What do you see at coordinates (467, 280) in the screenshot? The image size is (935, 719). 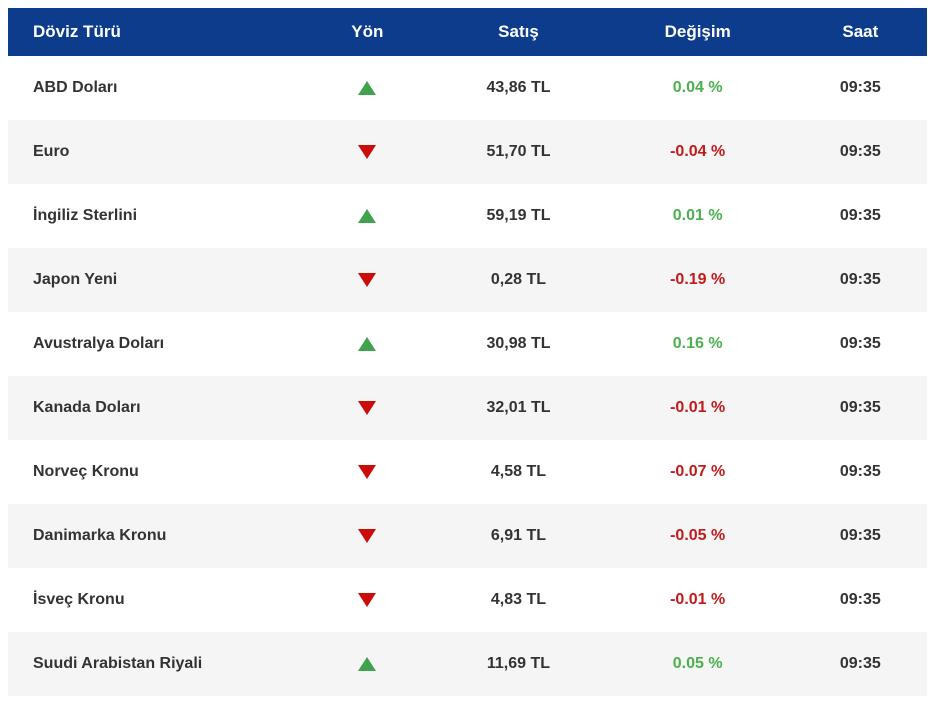 I see `table-row: Japon Yeni 0,28 TL -0.19 % 09:35` at bounding box center [467, 280].